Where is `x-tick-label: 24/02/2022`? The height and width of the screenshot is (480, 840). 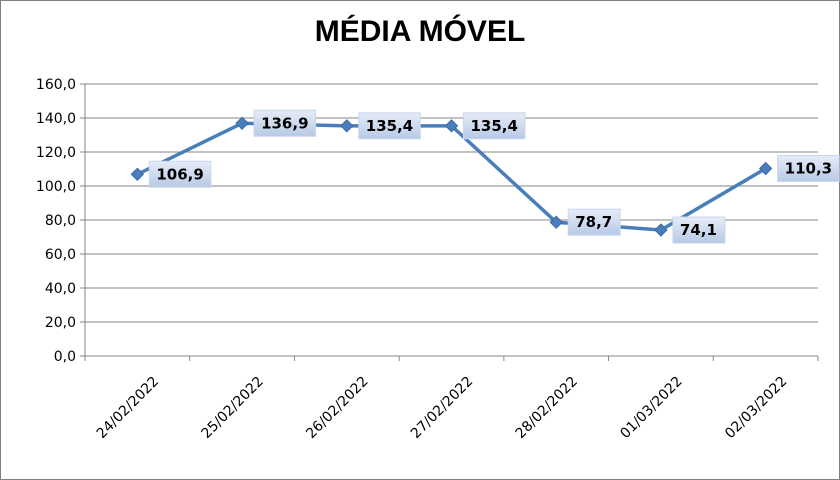
x-tick-label: 24/02/2022 is located at coordinates (128, 408).